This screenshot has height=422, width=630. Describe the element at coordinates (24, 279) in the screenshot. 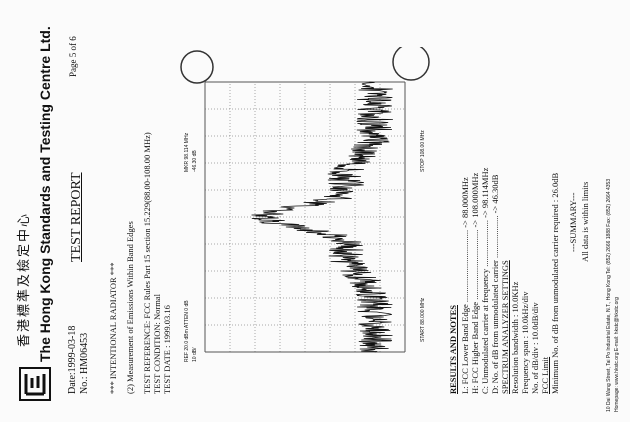

I see `company-name-chinese: 香港標準及檢定中心` at that location.